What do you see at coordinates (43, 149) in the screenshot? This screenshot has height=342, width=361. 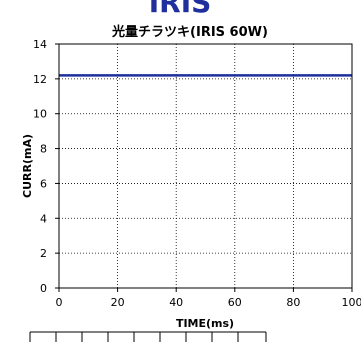 I see `y-tick-label: 8` at bounding box center [43, 149].